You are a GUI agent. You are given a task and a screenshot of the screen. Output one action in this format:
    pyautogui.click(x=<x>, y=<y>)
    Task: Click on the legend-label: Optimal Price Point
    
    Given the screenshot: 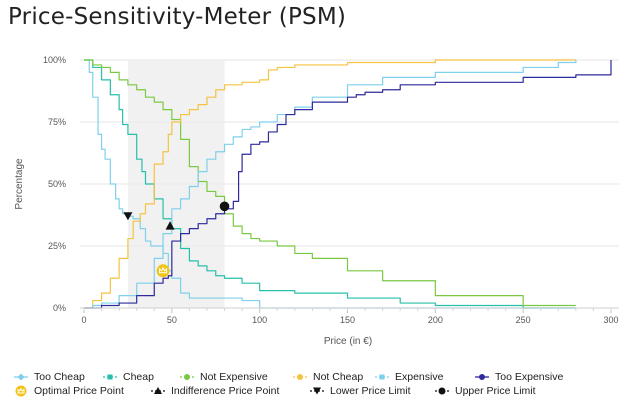 What is the action you would take?
    pyautogui.click(x=79, y=391)
    